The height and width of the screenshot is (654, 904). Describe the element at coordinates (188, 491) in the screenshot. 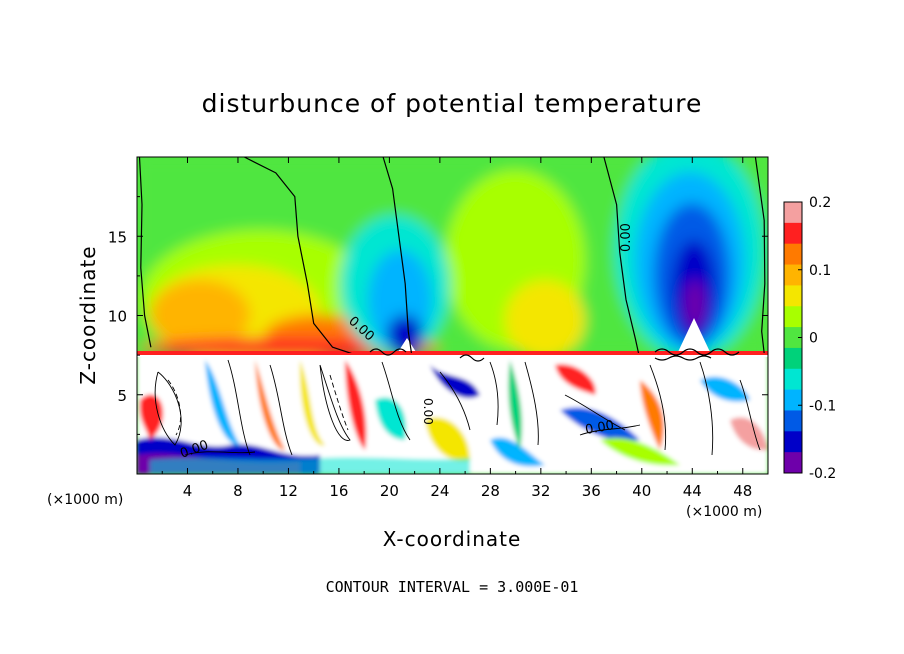

I see `x-tick-label: 4` at that location.